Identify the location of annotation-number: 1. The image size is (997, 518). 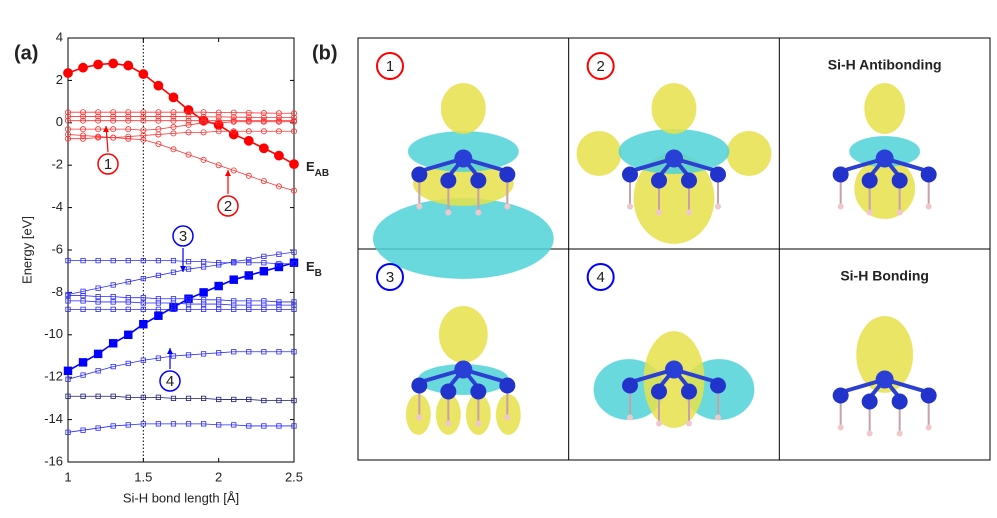
(108, 164).